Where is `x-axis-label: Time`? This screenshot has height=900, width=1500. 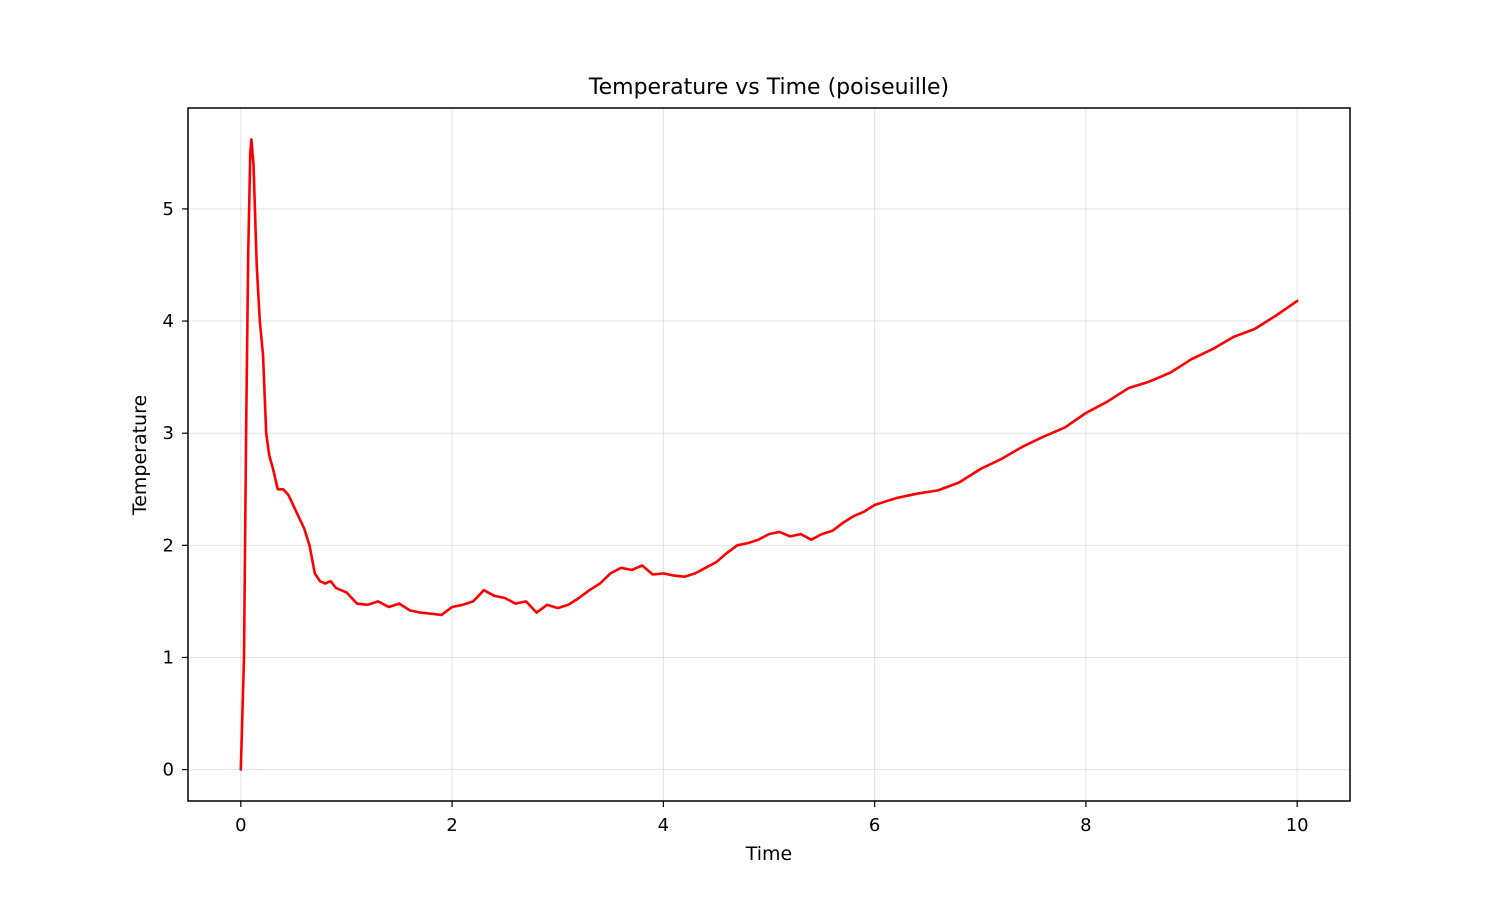 x-axis-label: Time is located at coordinates (769, 854).